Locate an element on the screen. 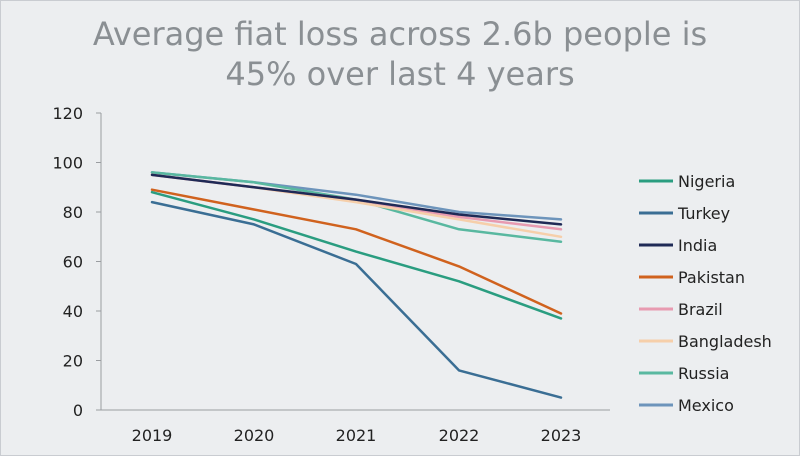 Image resolution: width=800 pixels, height=456 pixels. y-tick-label: 40 is located at coordinates (73, 311).